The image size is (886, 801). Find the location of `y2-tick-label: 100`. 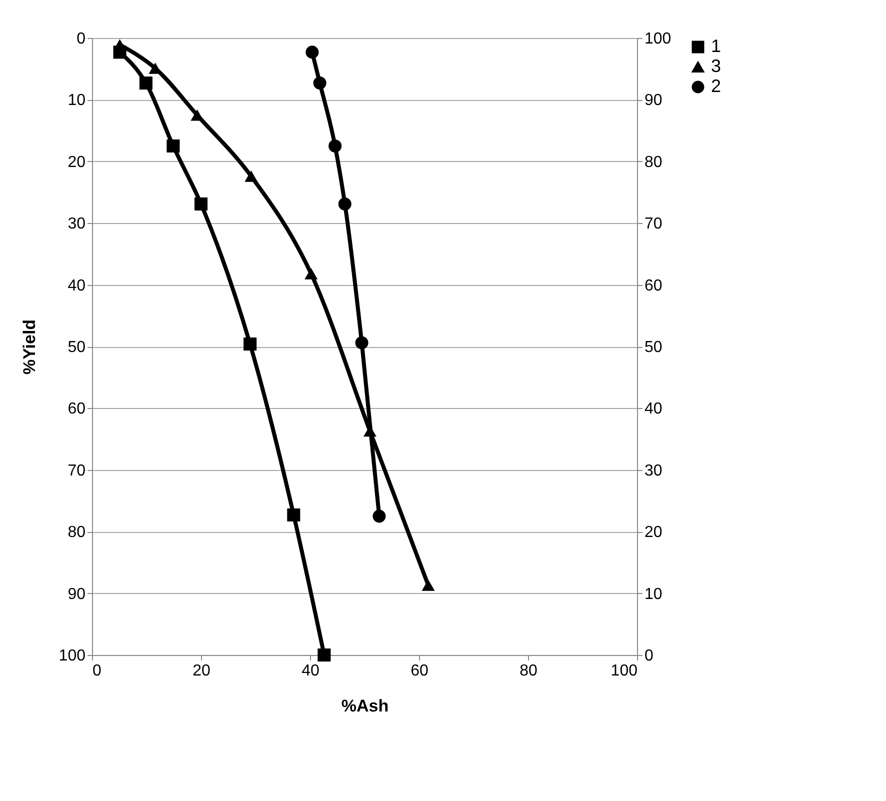

y2-tick-label: 100 is located at coordinates (658, 39).